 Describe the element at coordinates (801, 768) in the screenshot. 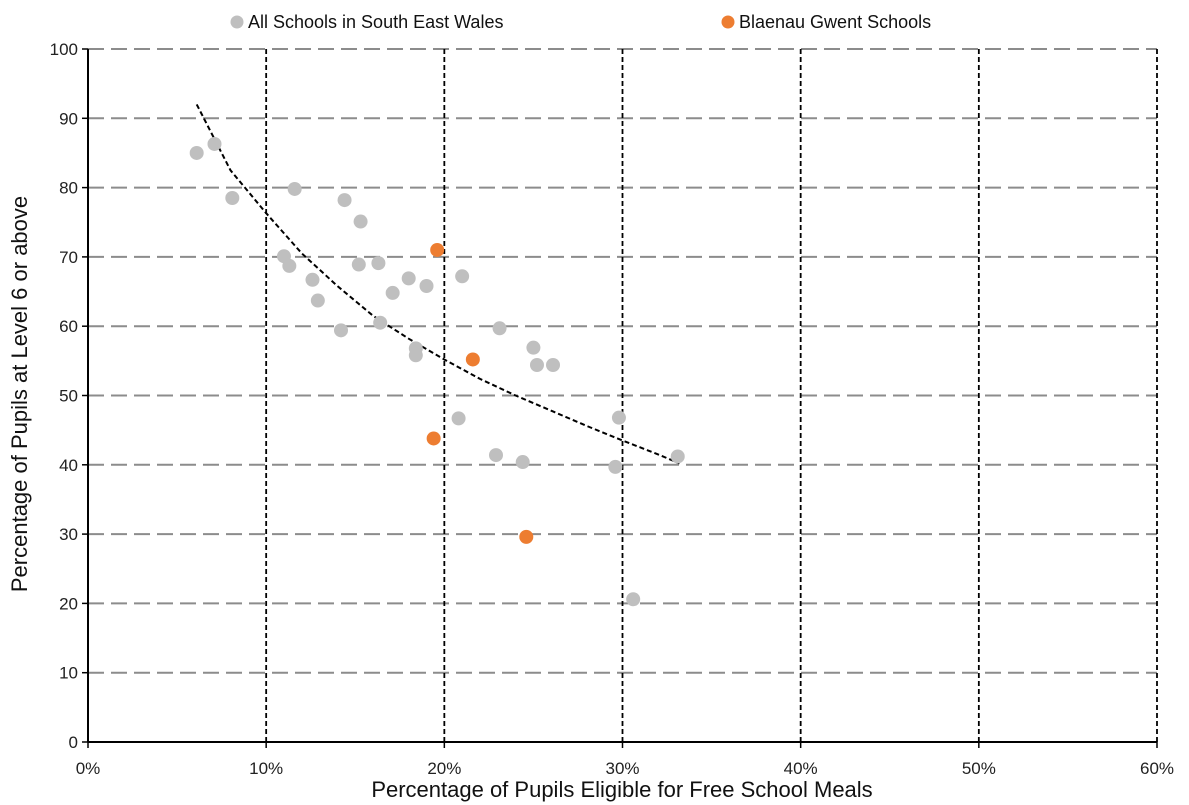

I see `x-tick-label: 40%` at that location.